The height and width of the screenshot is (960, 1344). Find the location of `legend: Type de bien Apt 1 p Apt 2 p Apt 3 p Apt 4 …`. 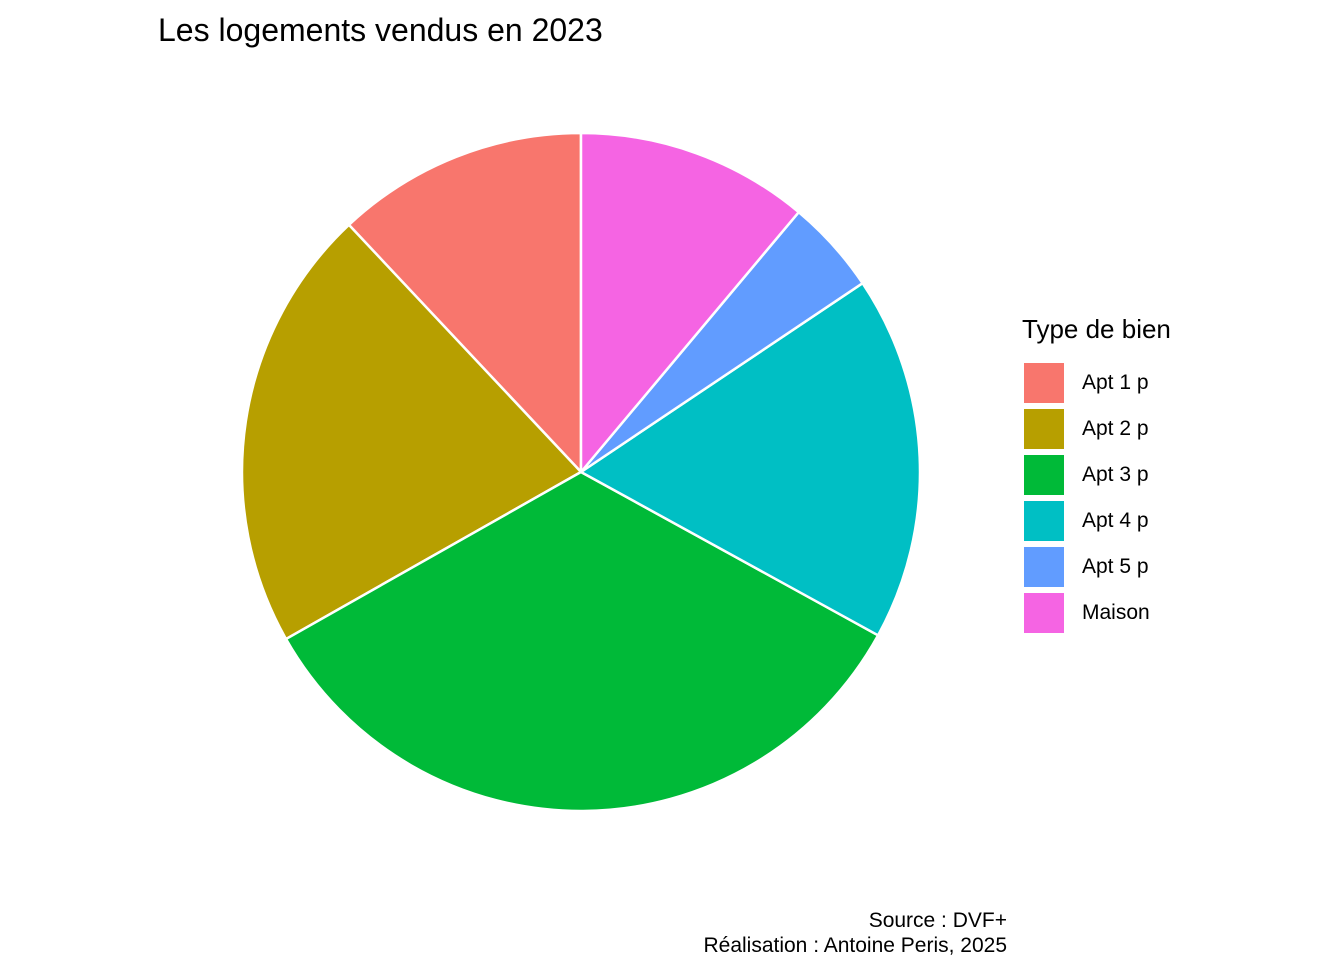

legend: Type de bien Apt 1 p Apt 2 p Apt 3 p Apt 4 … is located at coordinates (1096, 474).